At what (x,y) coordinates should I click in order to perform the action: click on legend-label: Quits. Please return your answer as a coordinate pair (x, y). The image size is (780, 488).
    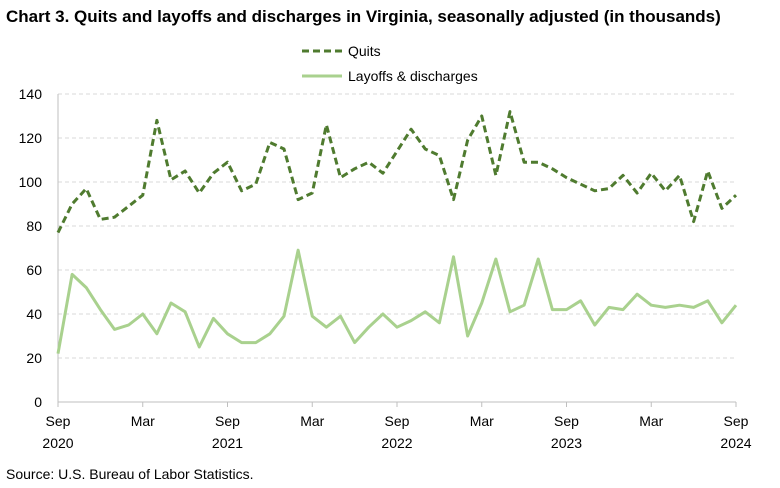
    Looking at the image, I should click on (364, 51).